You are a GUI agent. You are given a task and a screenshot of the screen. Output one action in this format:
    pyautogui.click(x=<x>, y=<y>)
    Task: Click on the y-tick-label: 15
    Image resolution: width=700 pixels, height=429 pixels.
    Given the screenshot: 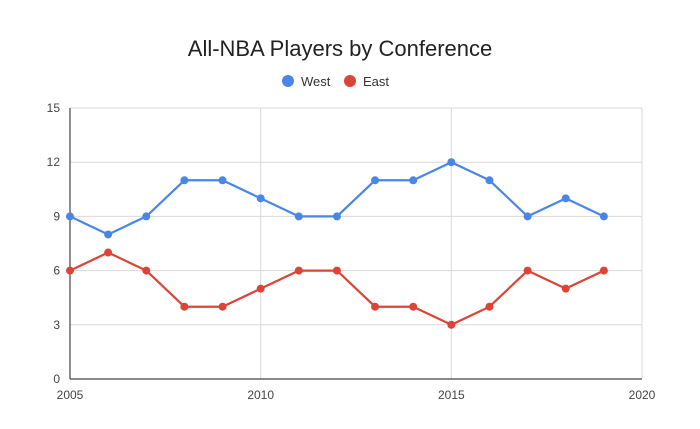 What is the action you would take?
    pyautogui.click(x=54, y=108)
    